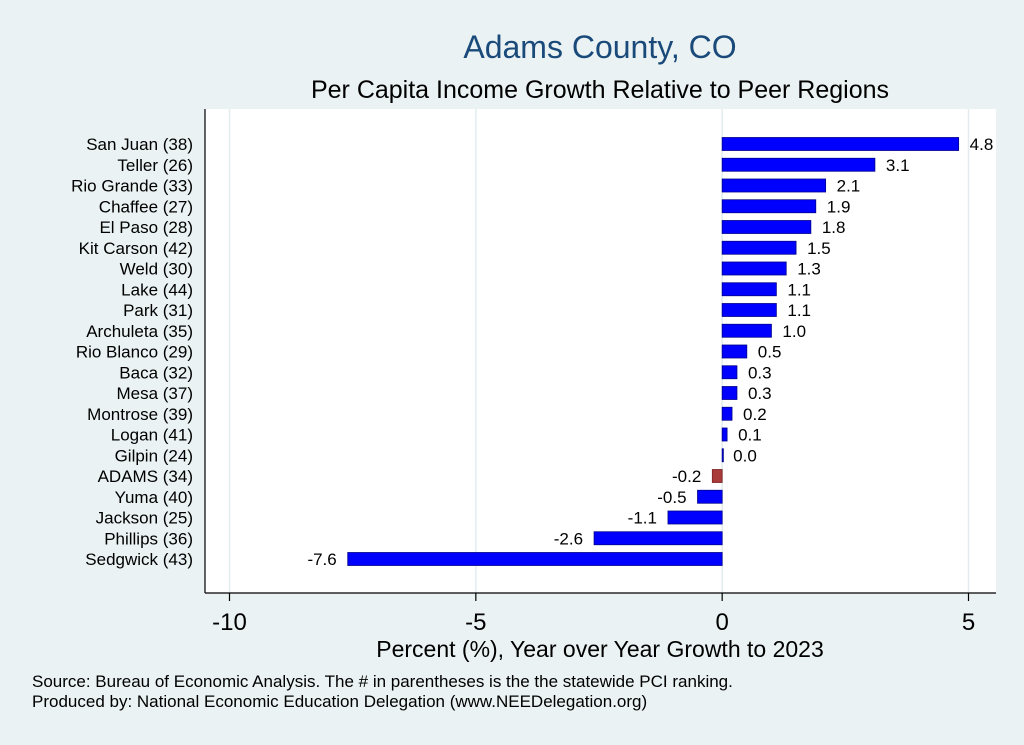 The height and width of the screenshot is (745, 1024). Describe the element at coordinates (671, 497) in the screenshot. I see `data-label: -0.5` at that location.